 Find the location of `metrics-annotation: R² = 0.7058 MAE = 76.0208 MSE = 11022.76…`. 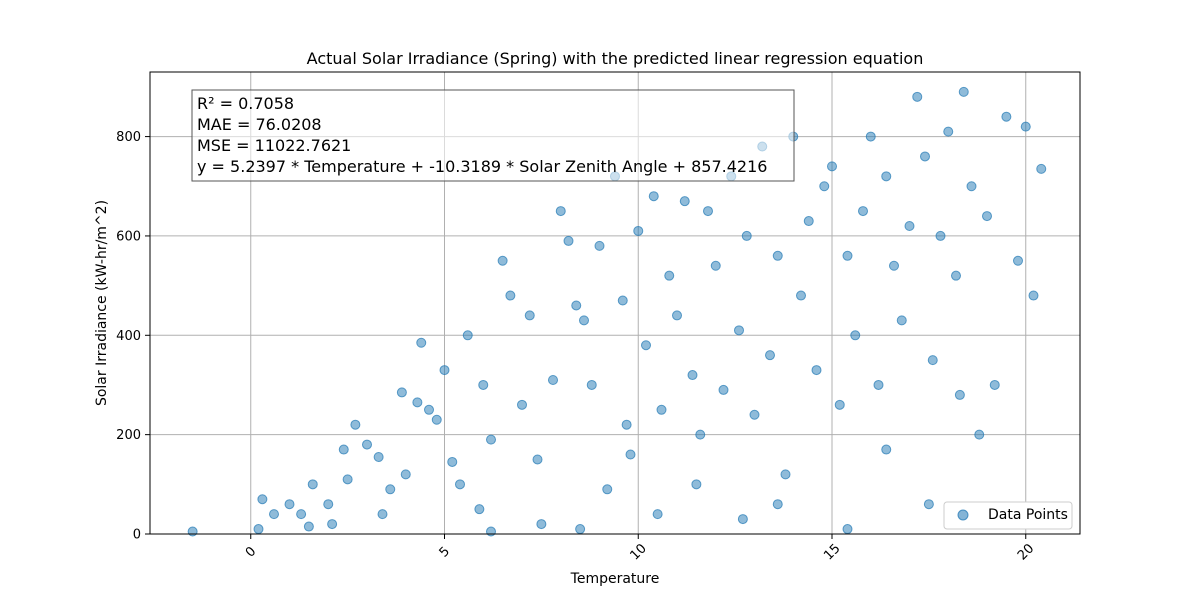

metrics-annotation: R² = 0.7058 MAE = 76.0208 MSE = 11022.76… is located at coordinates (493, 135).